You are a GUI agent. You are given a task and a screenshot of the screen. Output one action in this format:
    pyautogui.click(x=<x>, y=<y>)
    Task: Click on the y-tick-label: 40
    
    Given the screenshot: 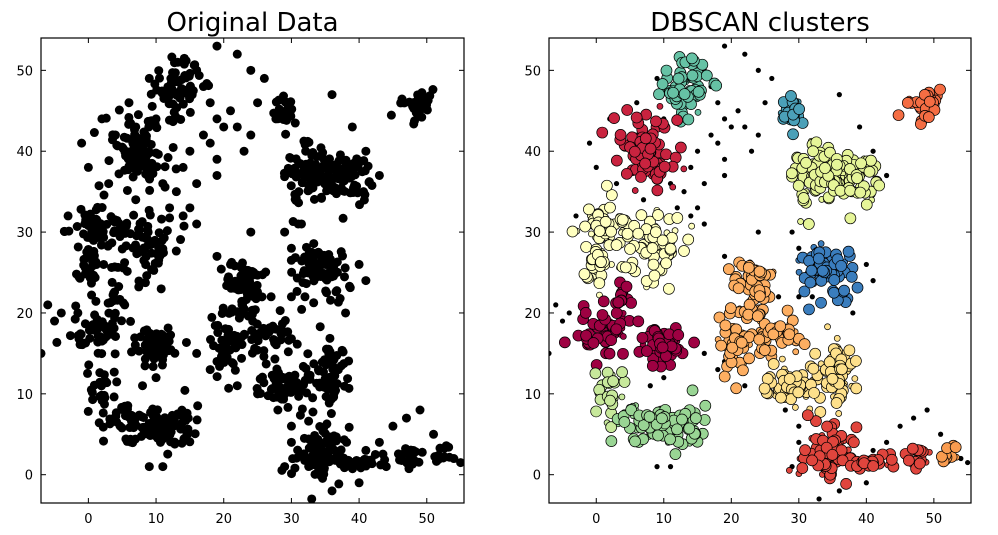 What is the action you would take?
    pyautogui.click(x=24, y=152)
    